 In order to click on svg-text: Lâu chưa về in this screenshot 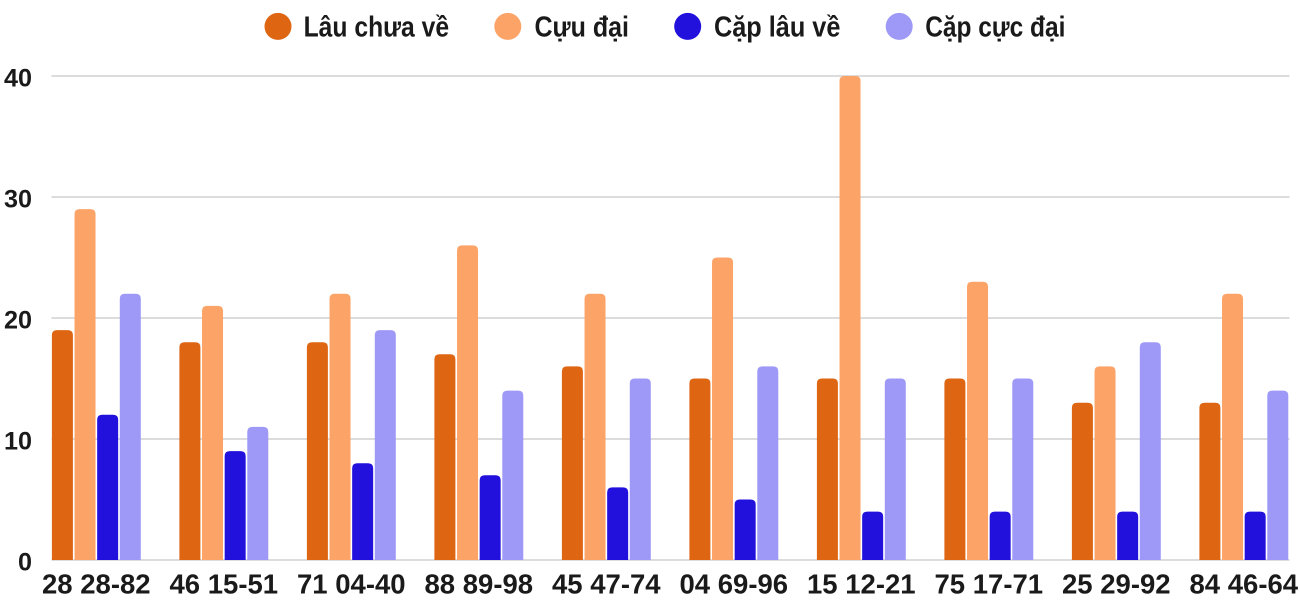, I will do `click(377, 28)`.